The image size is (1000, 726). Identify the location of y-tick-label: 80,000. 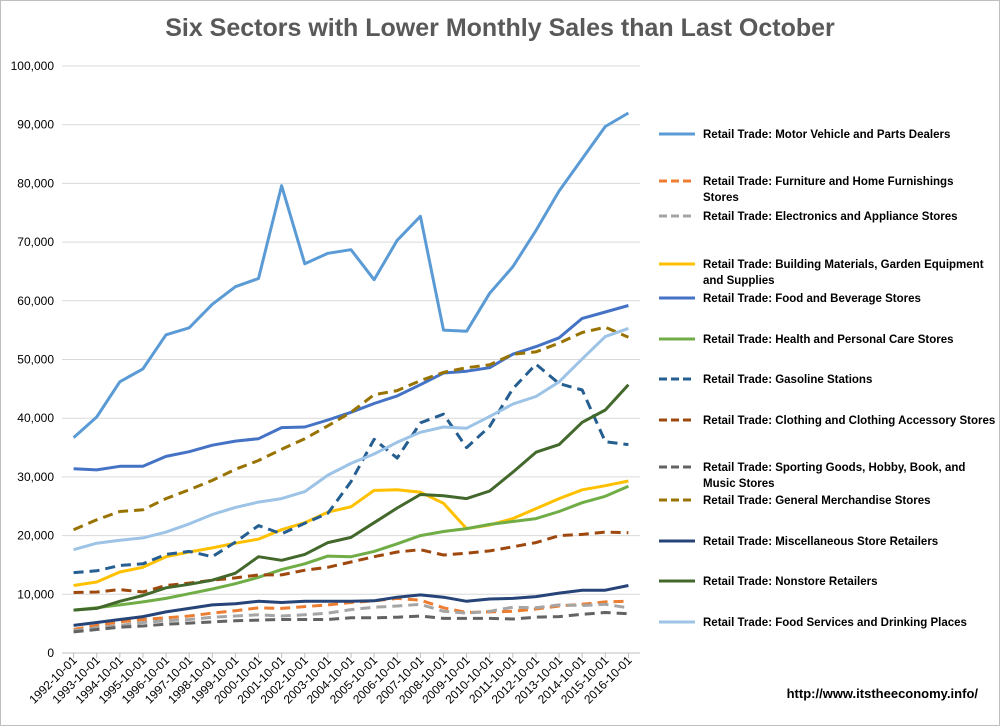
(35, 183).